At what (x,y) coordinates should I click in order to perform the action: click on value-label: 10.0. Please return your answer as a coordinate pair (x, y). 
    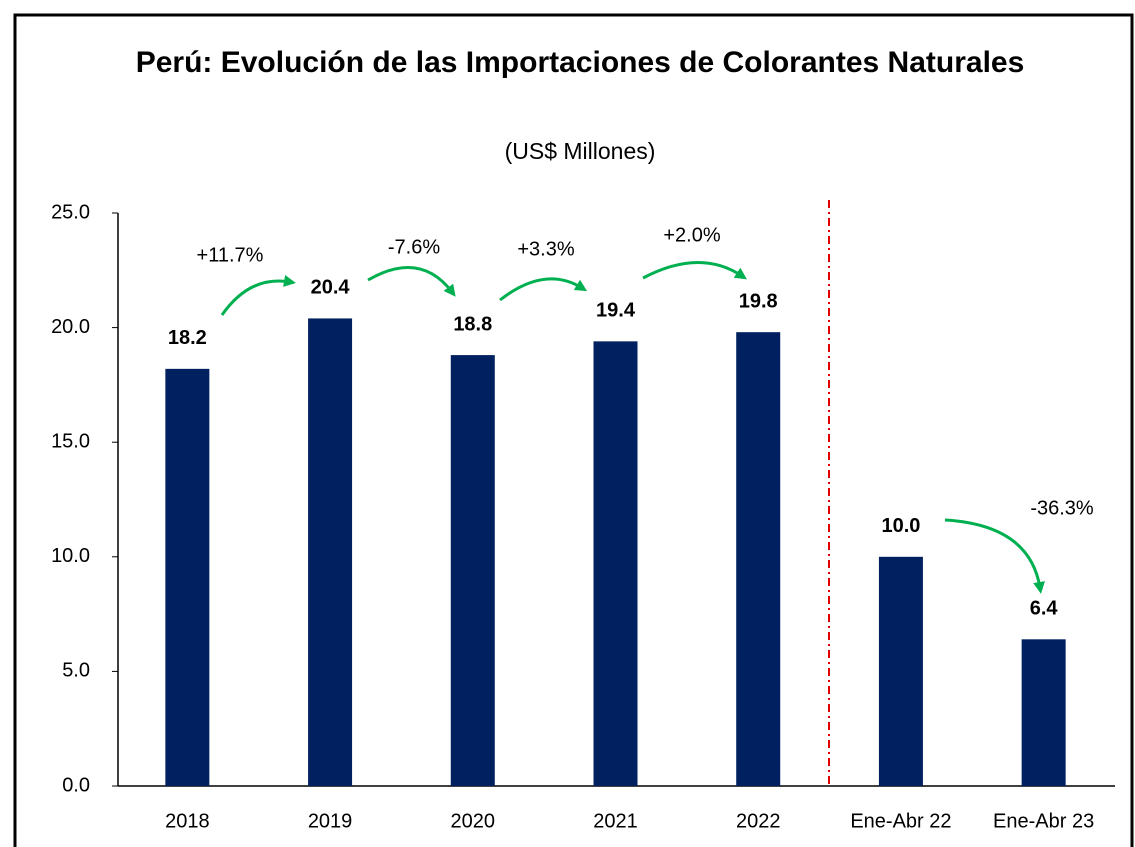
    Looking at the image, I should click on (900, 526).